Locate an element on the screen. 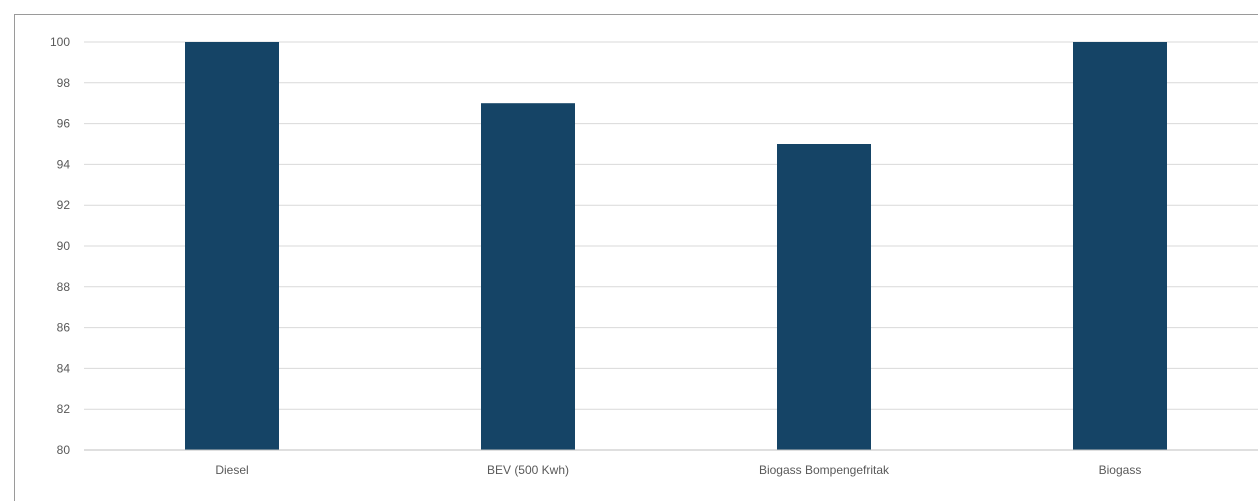 The width and height of the screenshot is (1258, 501). y-tick-label: 86 is located at coordinates (64, 328).